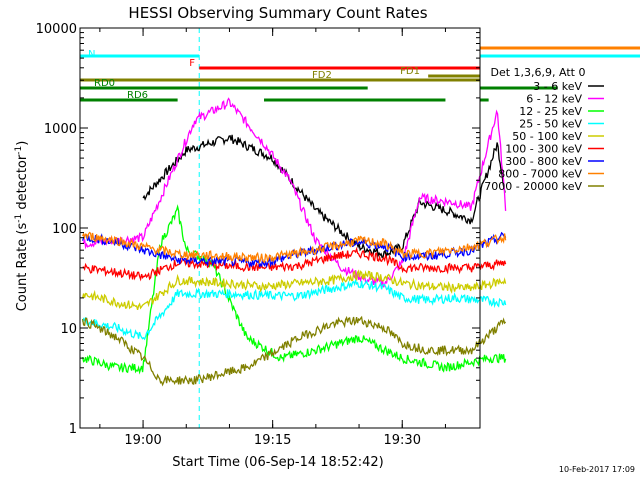  Describe the element at coordinates (543, 161) in the screenshot. I see `legend-entry-label: 300 - 800 keV` at that location.